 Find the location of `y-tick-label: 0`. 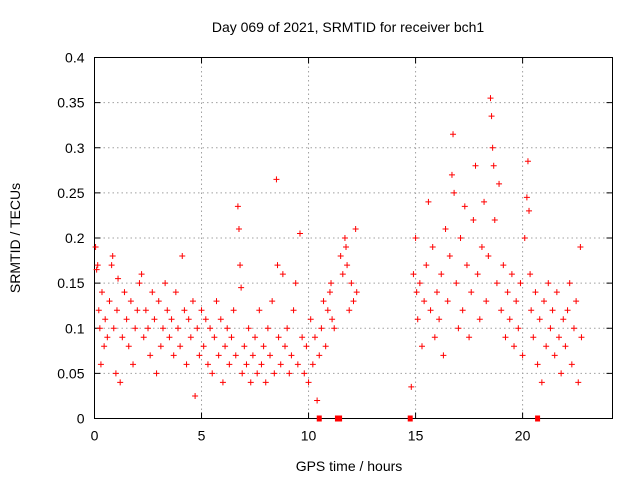

y-tick-label: 0 is located at coordinates (81, 419).